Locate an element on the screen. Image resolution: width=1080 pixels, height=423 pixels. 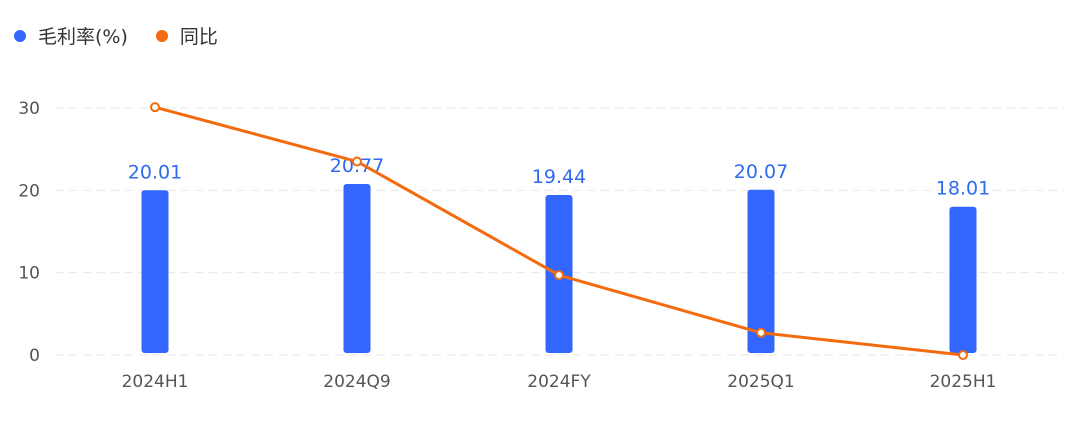
legend-dot-bar-icon is located at coordinates (20, 35).